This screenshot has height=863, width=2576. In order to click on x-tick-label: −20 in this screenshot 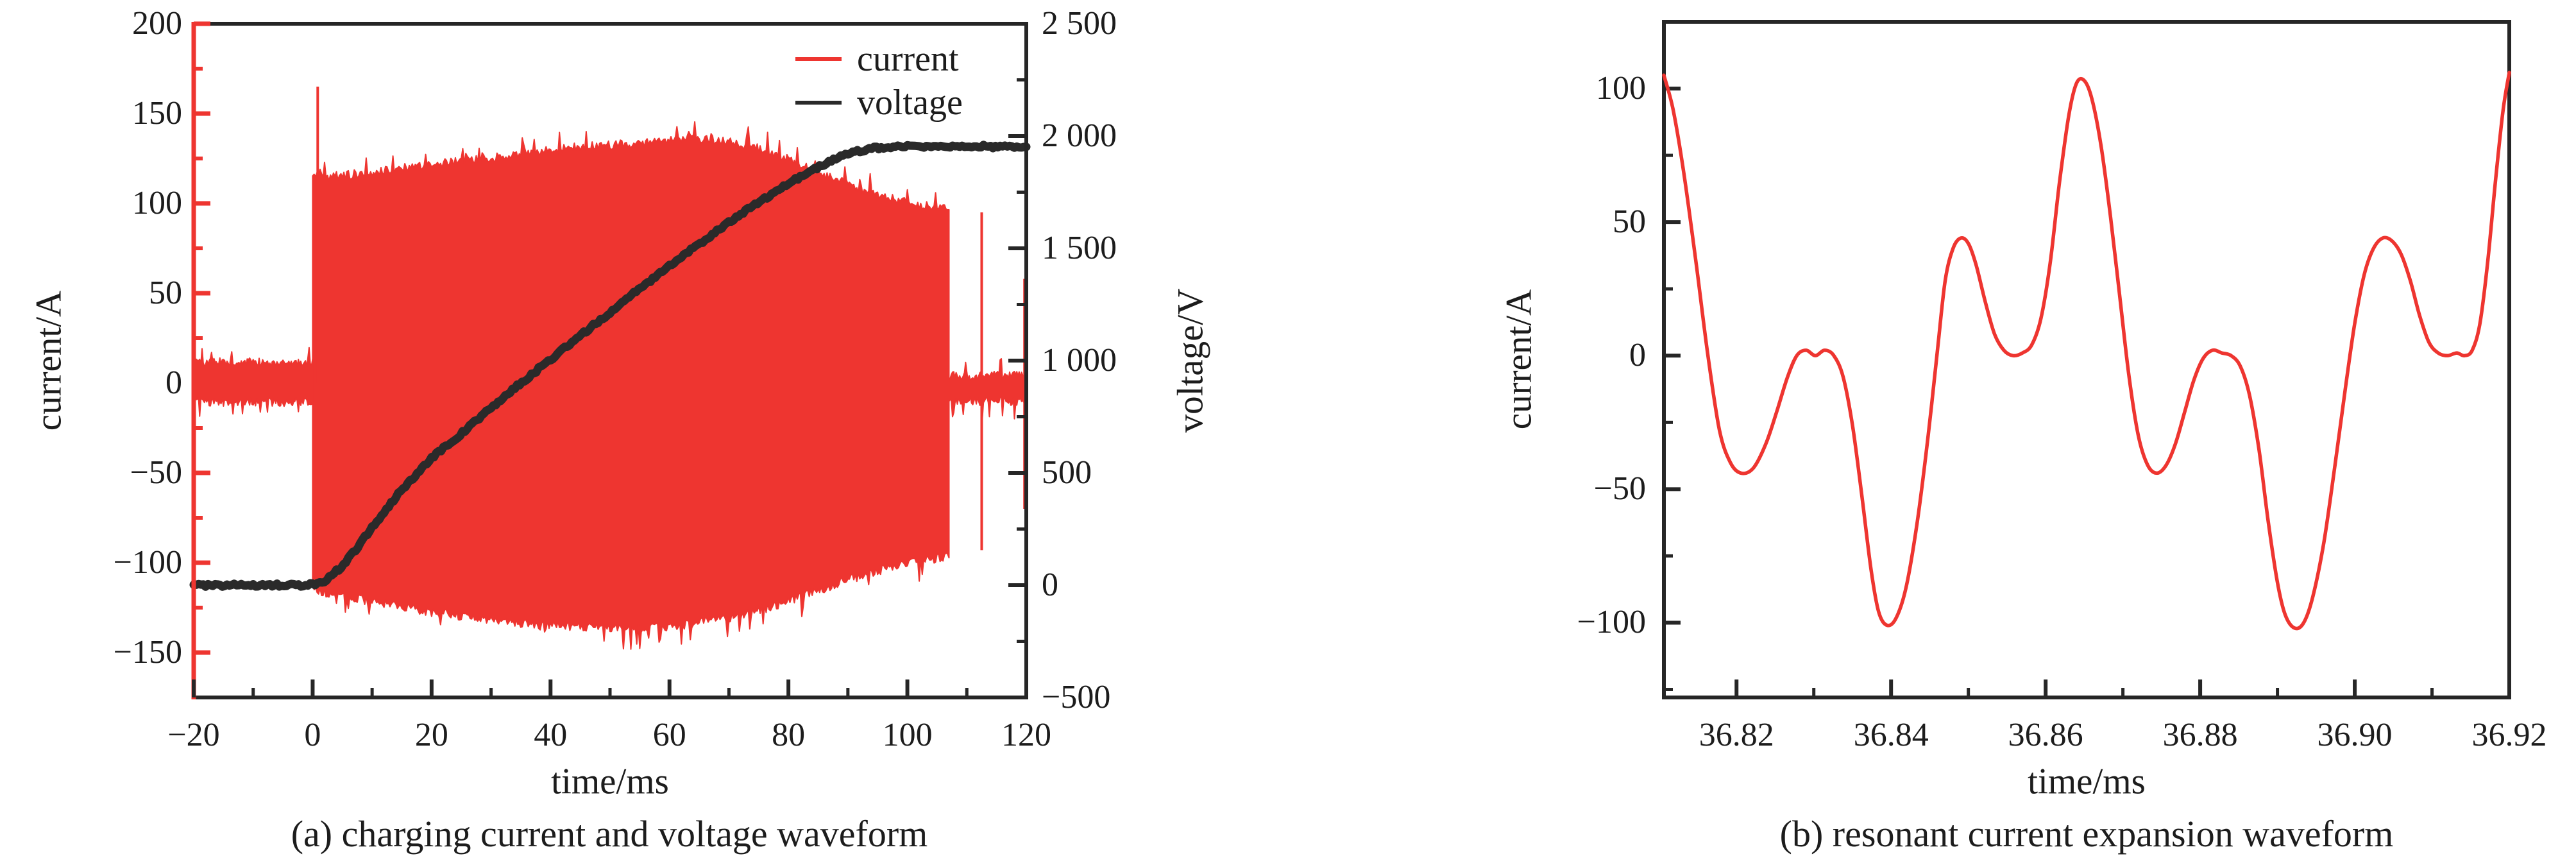, I will do `click(193, 735)`.